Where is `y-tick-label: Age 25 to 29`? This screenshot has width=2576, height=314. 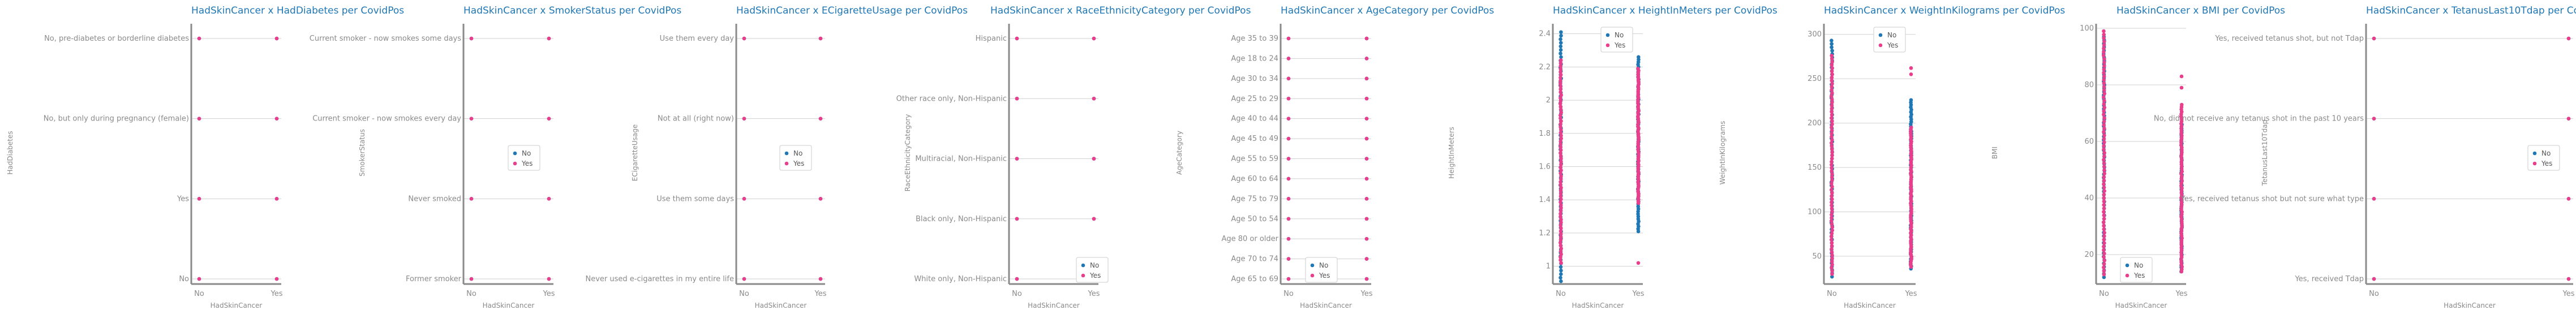
y-tick-label: Age 25 to 29 is located at coordinates (1254, 98).